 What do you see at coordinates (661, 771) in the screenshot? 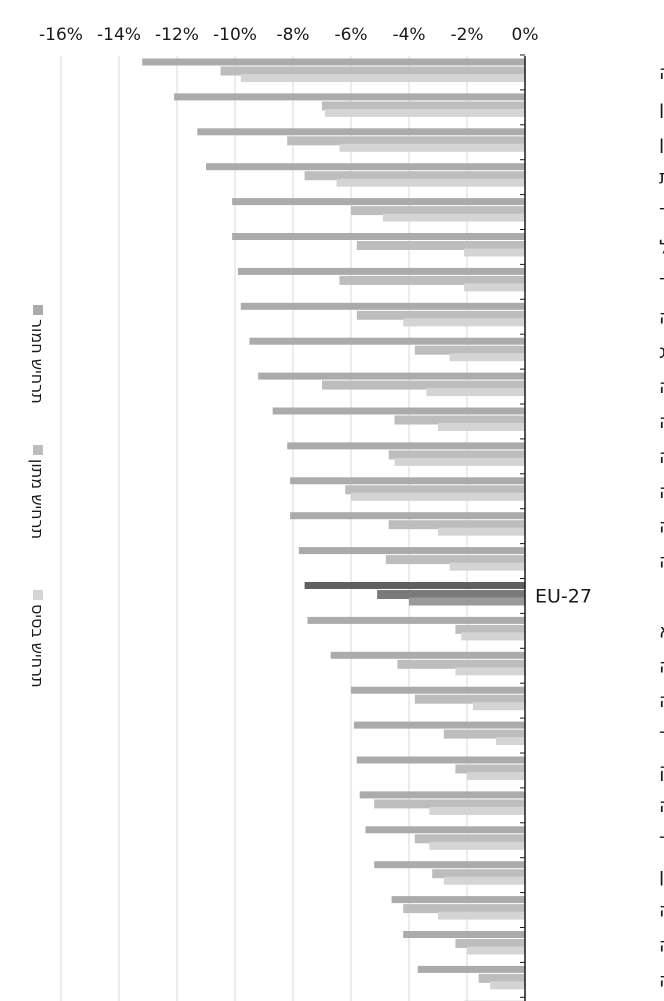
I see `category-label: דנמרק` at bounding box center [661, 771].